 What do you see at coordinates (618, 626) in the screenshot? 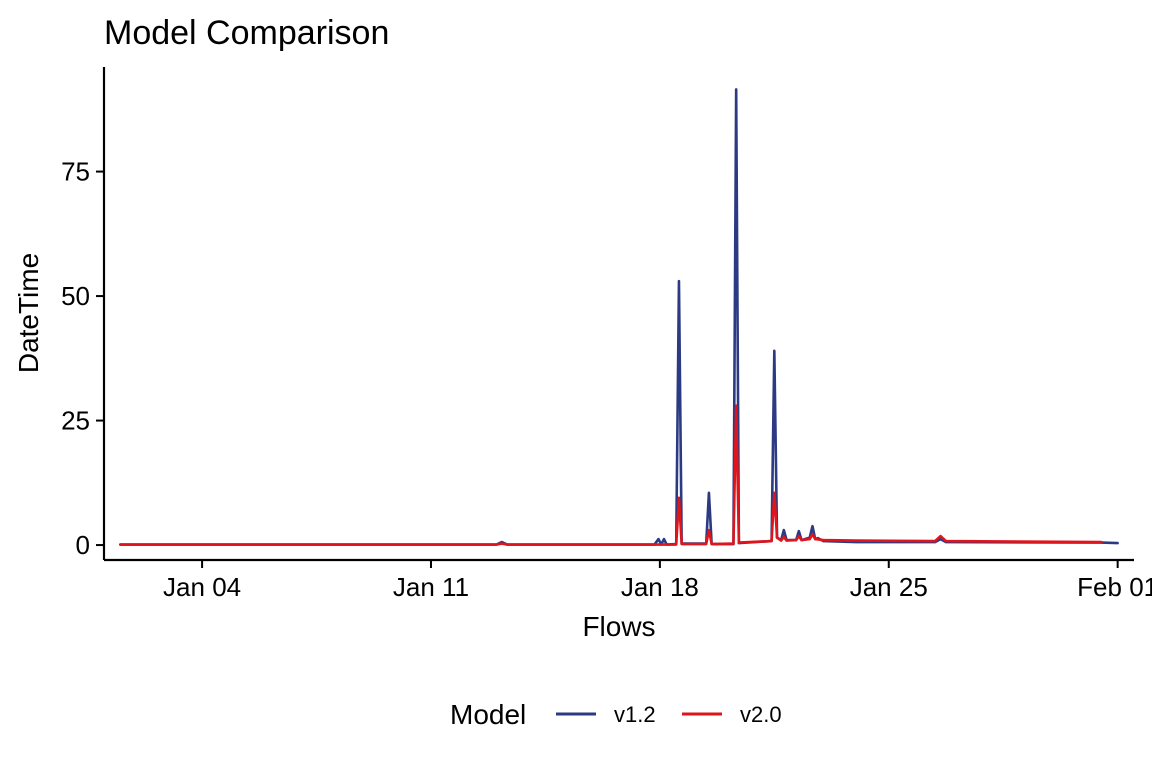
I see `x-axis-title: Flows` at bounding box center [618, 626].